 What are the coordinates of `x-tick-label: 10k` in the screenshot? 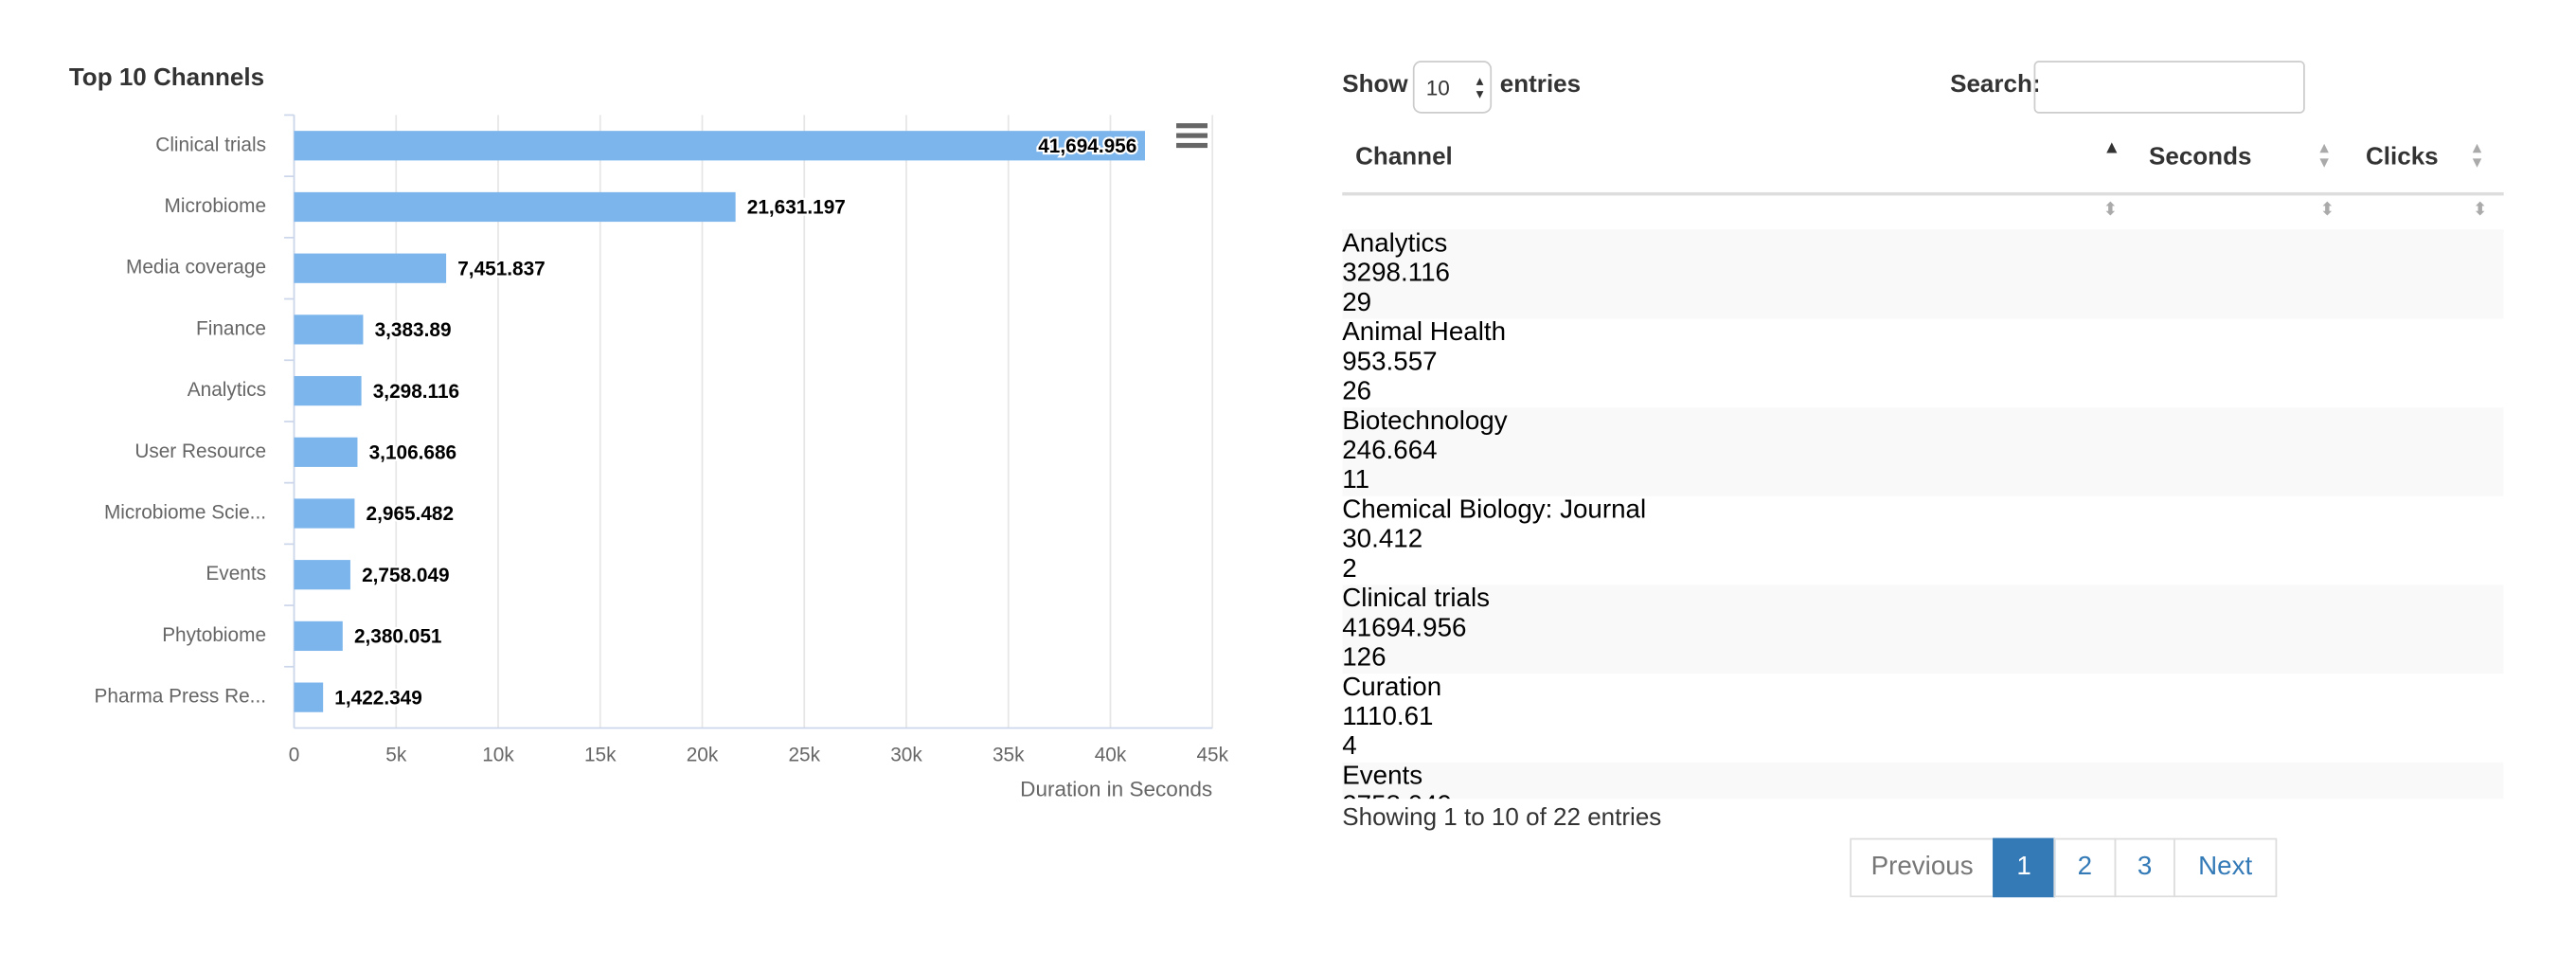 It's located at (498, 754).